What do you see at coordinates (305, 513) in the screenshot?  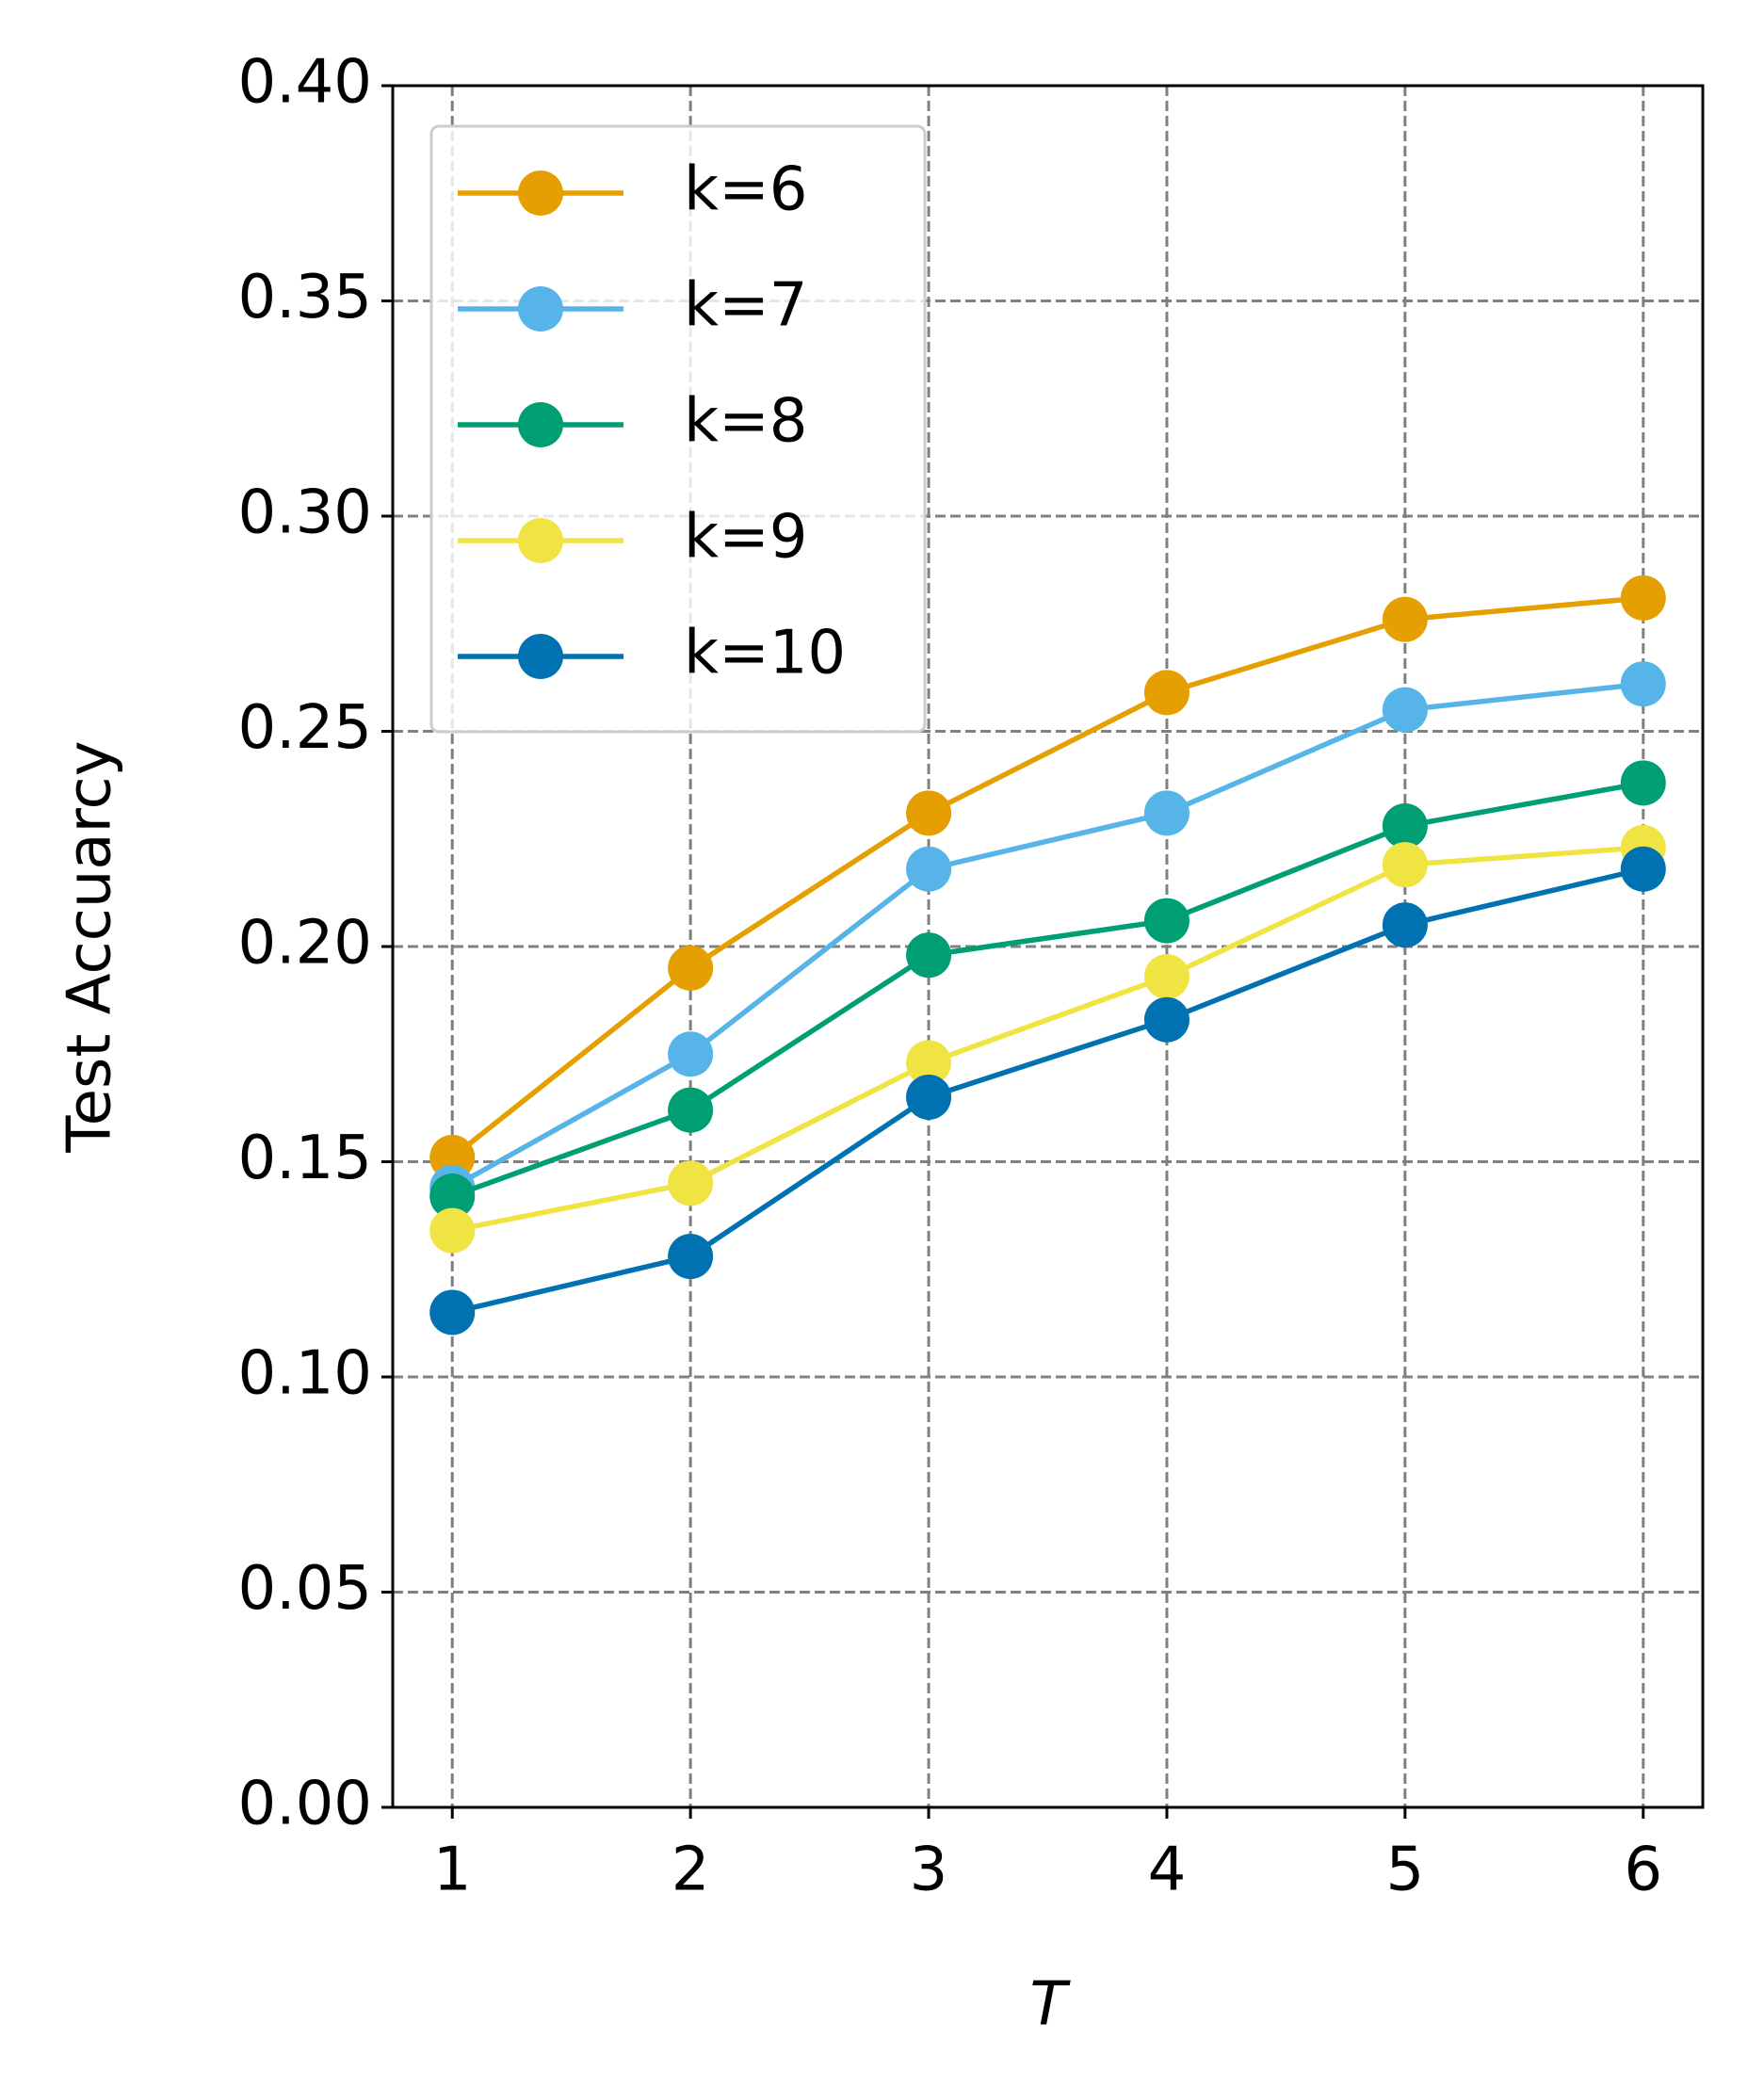 I see `y-tick-label: 0.30` at bounding box center [305, 513].